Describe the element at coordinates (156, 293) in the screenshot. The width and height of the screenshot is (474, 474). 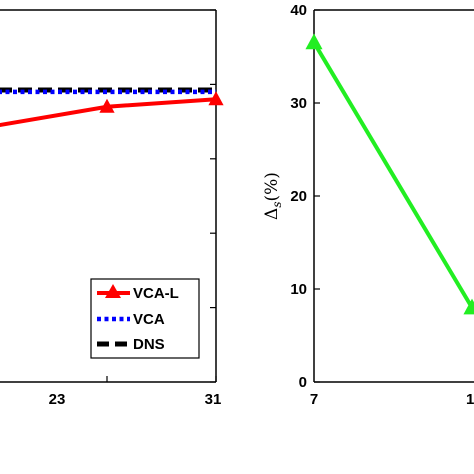
I see `legend-label-vca-l: VCA-L` at that location.